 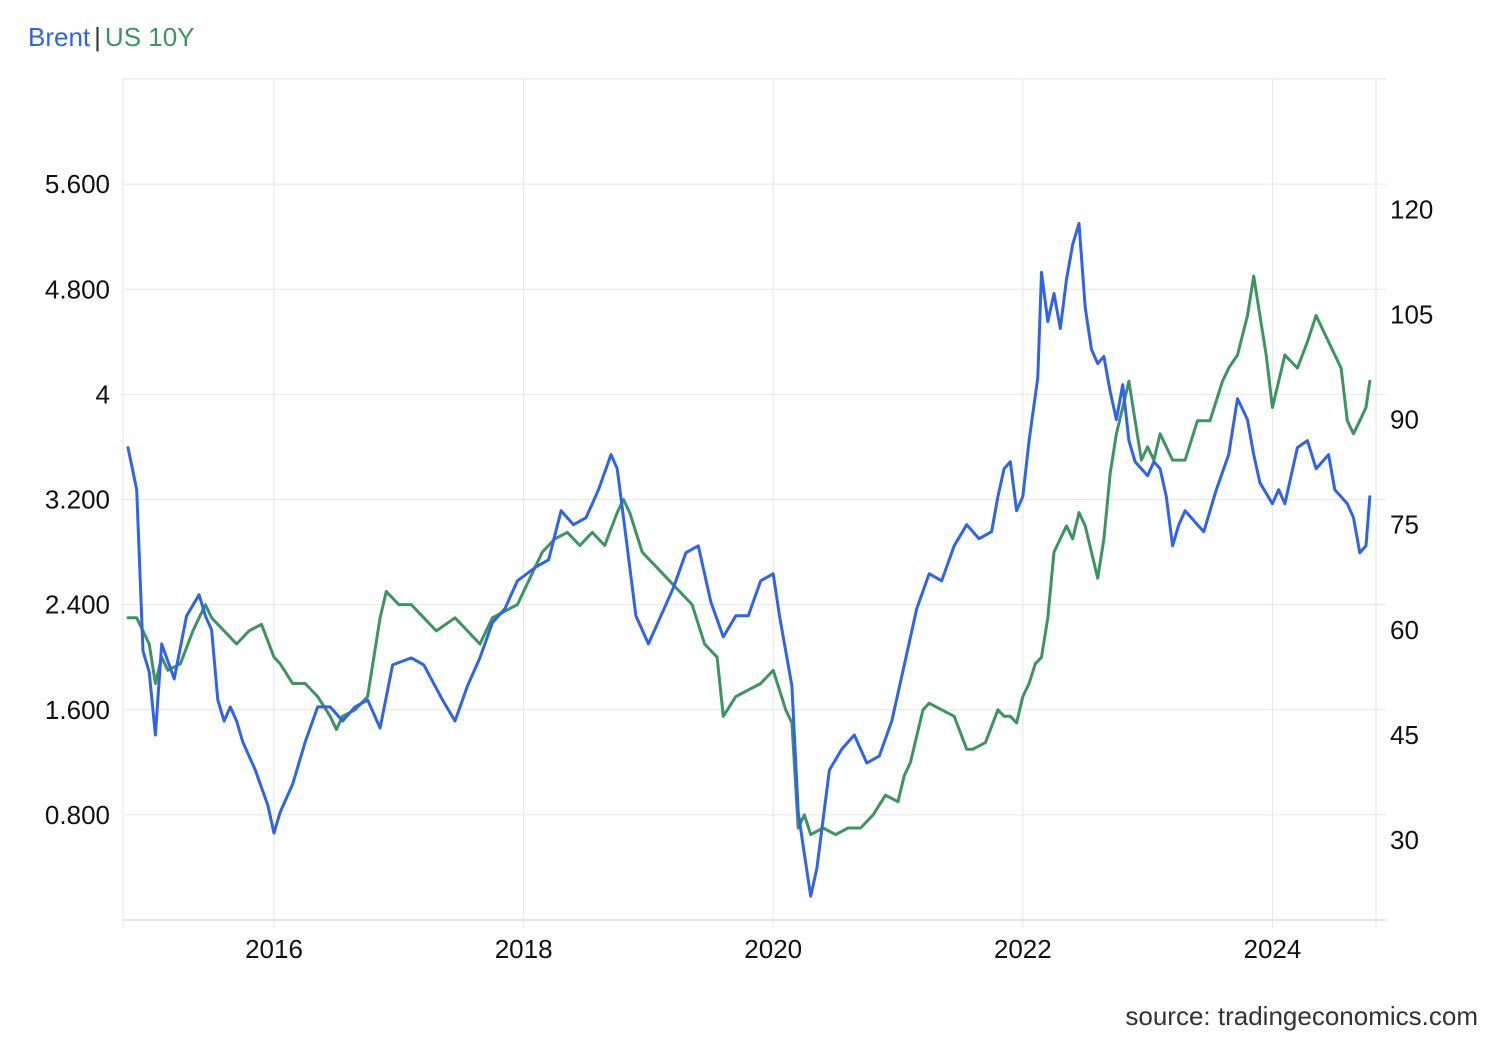 What do you see at coordinates (773, 949) in the screenshot?
I see `x-tick-label: 2020` at bounding box center [773, 949].